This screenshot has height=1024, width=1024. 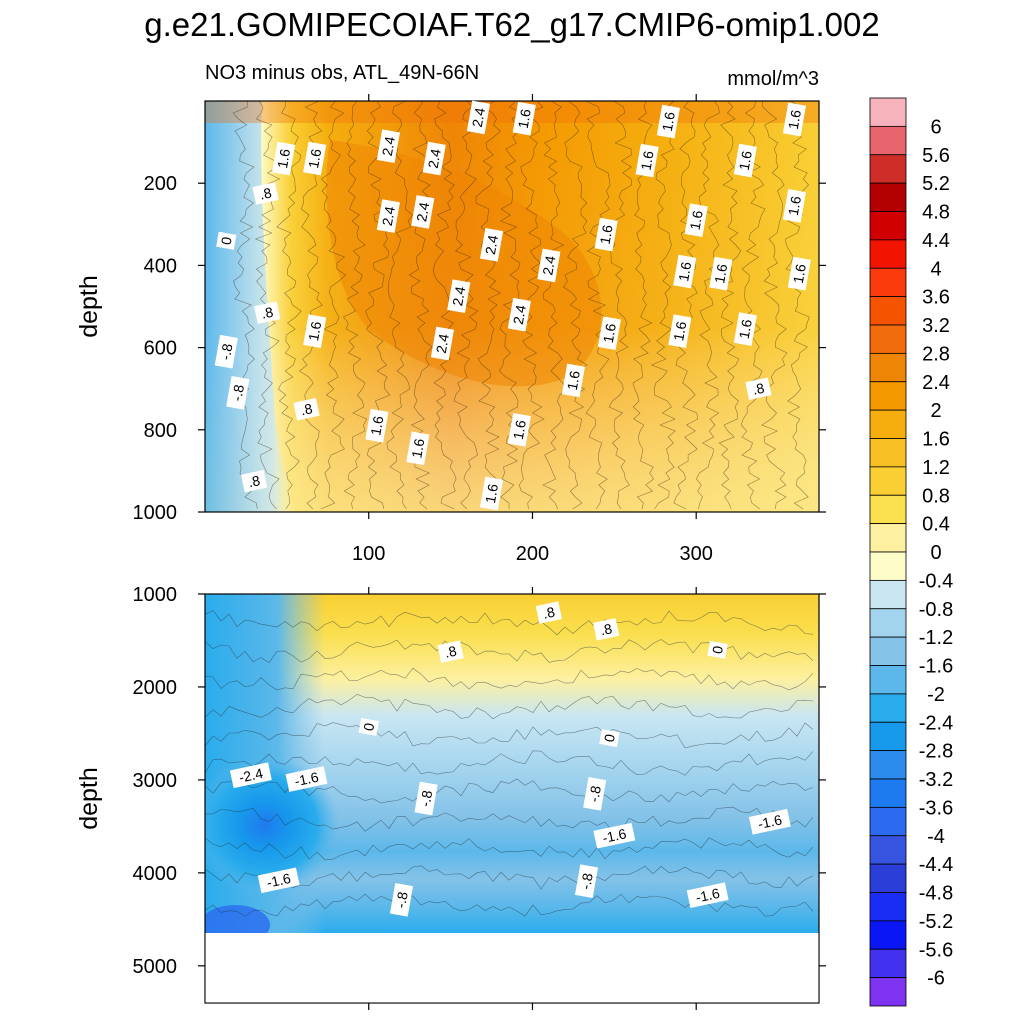 I want to click on colorbar-label: 1.2, so click(x=936, y=468).